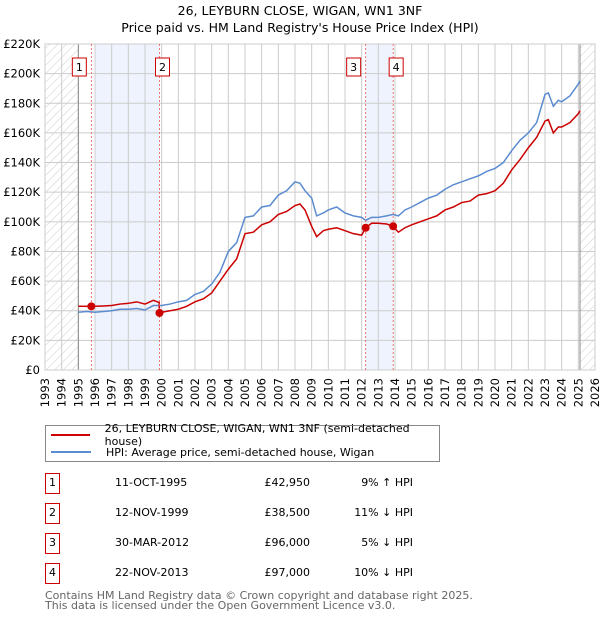  What do you see at coordinates (21, 163) in the screenshot?
I see `y-tick-label: £140K` at bounding box center [21, 163].